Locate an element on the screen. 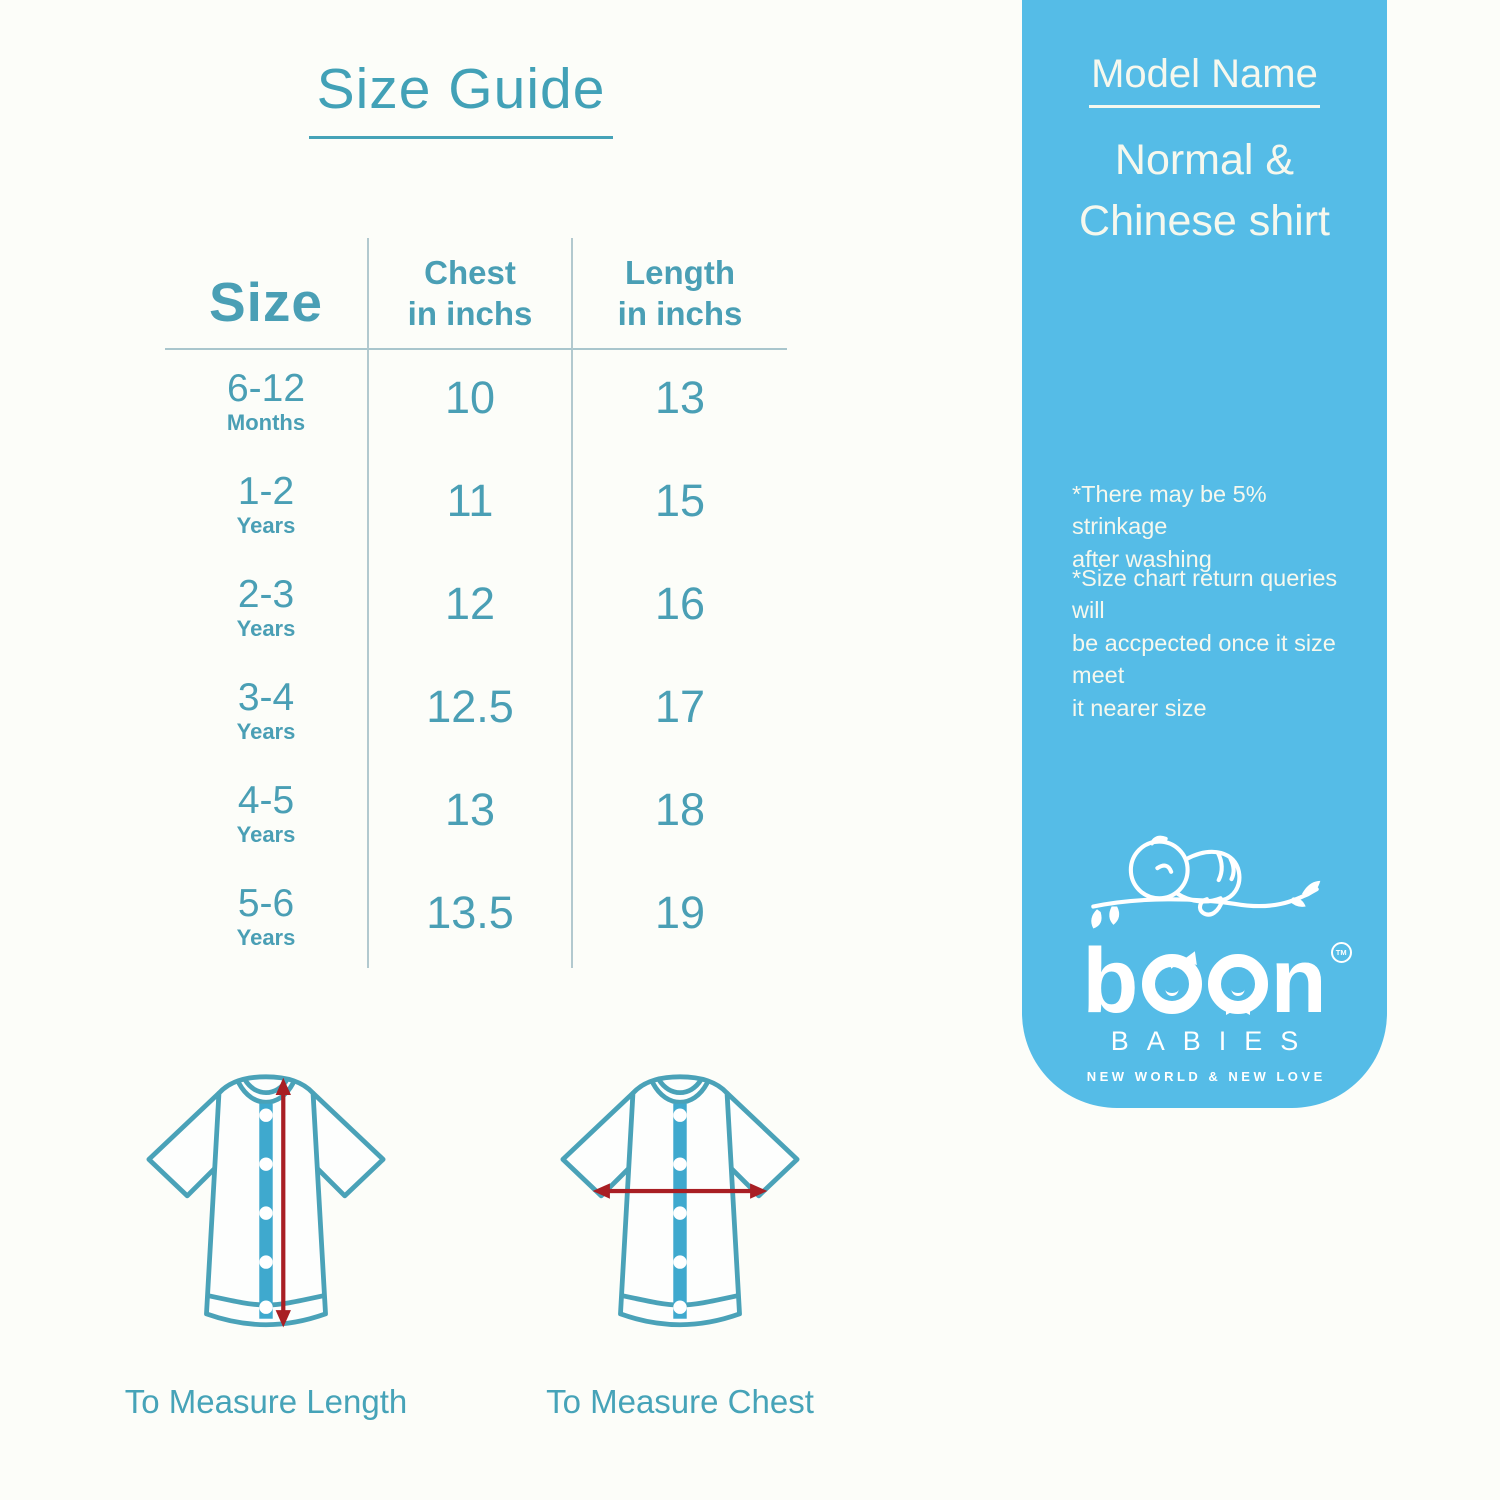 Image resolution: width=1500 pixels, height=1500 pixels. page-title: Size Guide is located at coordinates (461, 97).